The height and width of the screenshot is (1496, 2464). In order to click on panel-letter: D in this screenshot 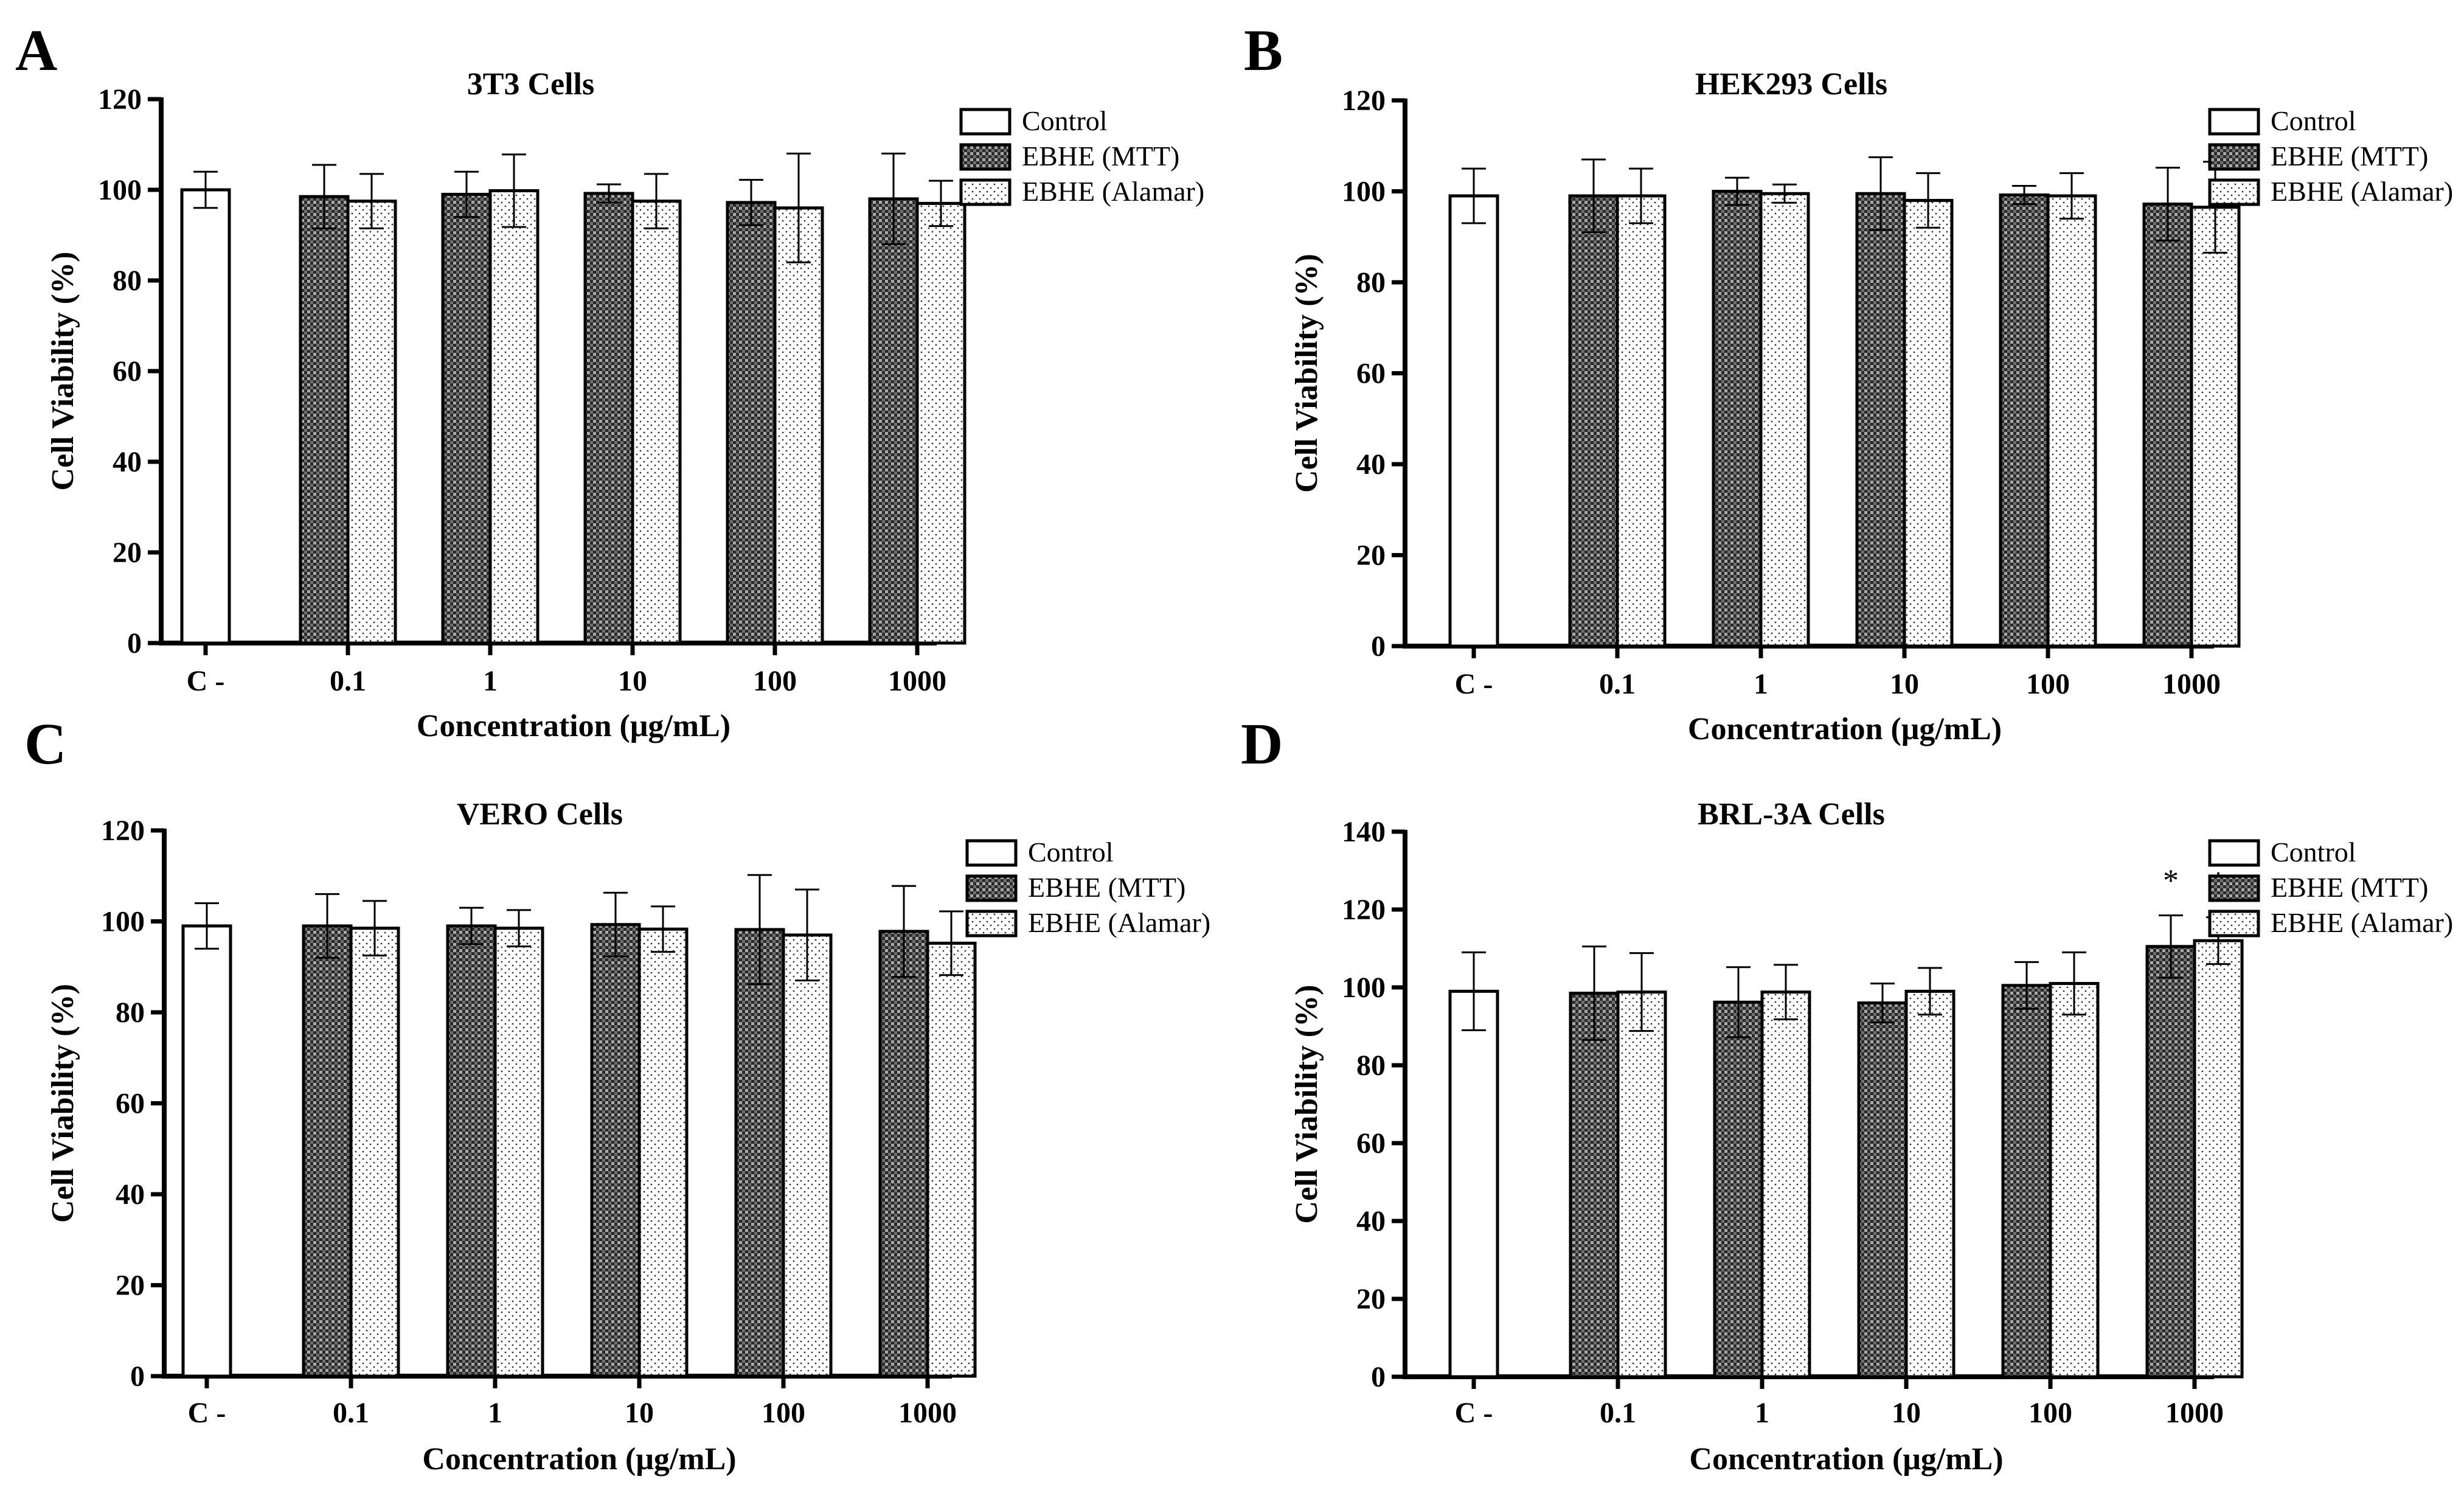, I will do `click(1262, 743)`.